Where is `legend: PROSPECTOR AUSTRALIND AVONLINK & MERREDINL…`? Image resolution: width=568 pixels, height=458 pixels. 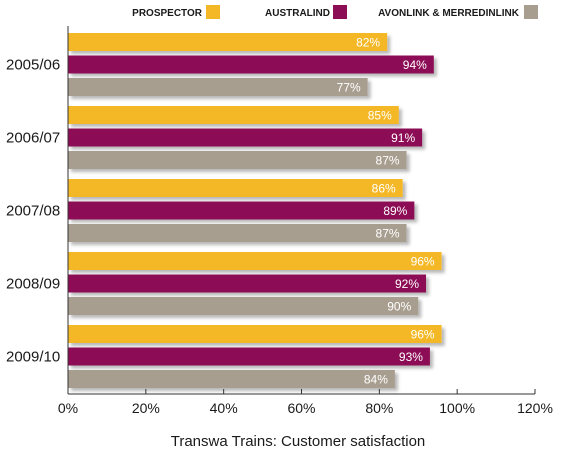
legend: PROSPECTOR AUSTRALIND AVONLINK & MERREDINL… is located at coordinates (335, 12).